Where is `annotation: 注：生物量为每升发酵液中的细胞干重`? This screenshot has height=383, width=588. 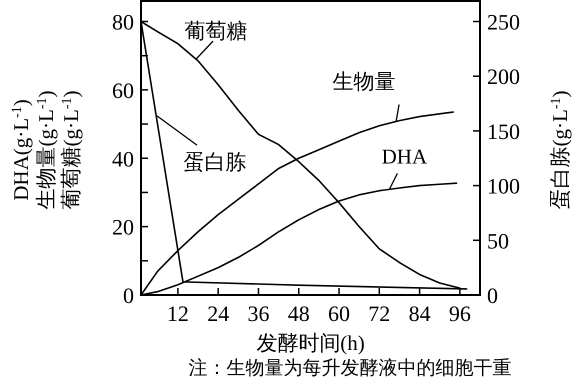 annotation: 注：生物量为每升发酵液中的细胞干重 is located at coordinates (350, 368).